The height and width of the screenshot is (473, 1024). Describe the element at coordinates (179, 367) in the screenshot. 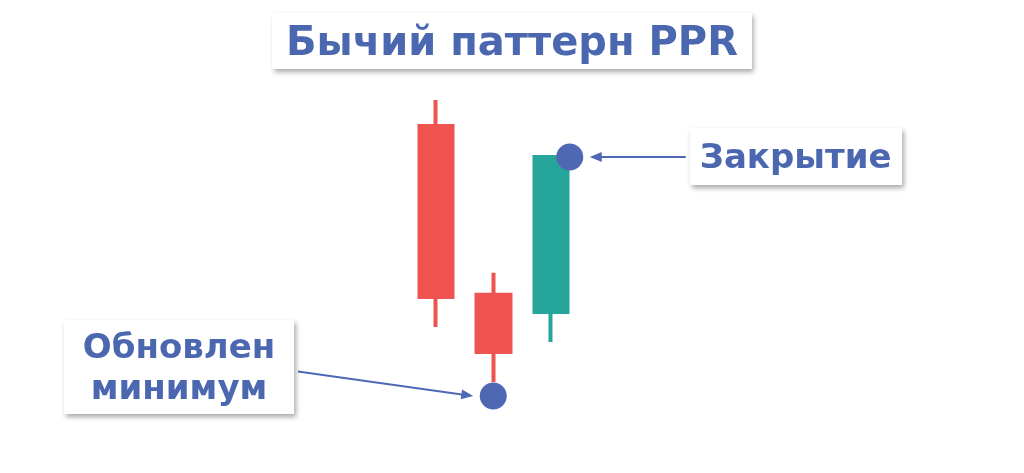

I see `text: Обновлен минимум` at that location.